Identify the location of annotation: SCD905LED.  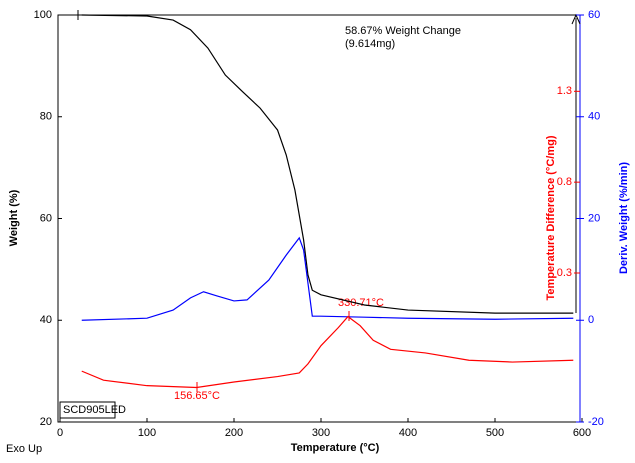
(94, 410).